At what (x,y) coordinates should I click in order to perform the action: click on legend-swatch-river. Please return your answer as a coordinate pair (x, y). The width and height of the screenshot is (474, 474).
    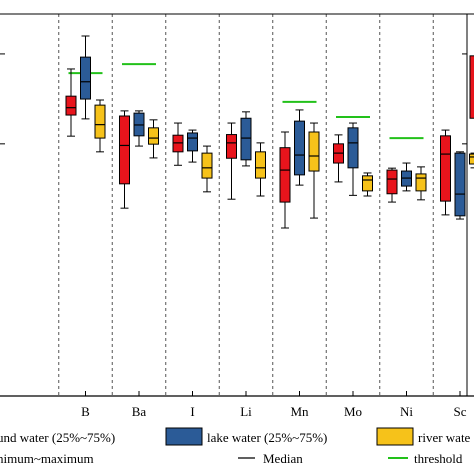
    Looking at the image, I should click on (395, 436).